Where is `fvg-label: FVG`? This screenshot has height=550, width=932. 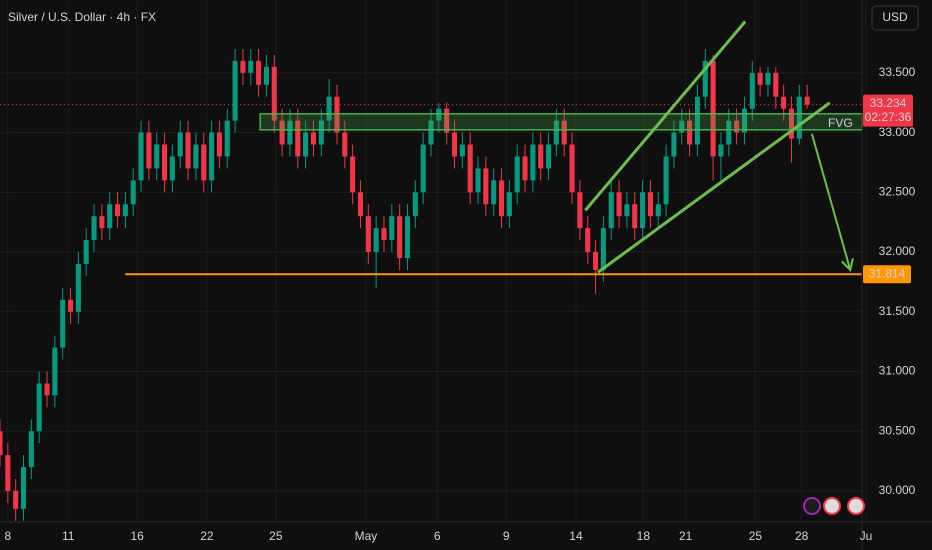
fvg-label: FVG is located at coordinates (840, 123).